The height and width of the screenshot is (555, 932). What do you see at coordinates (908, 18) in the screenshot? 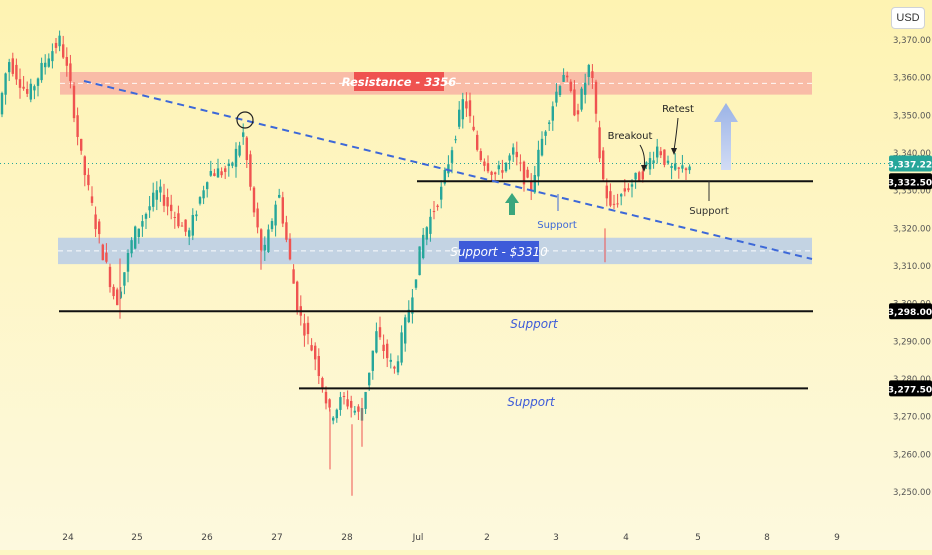
I see `currency-button: USD` at bounding box center [908, 18].